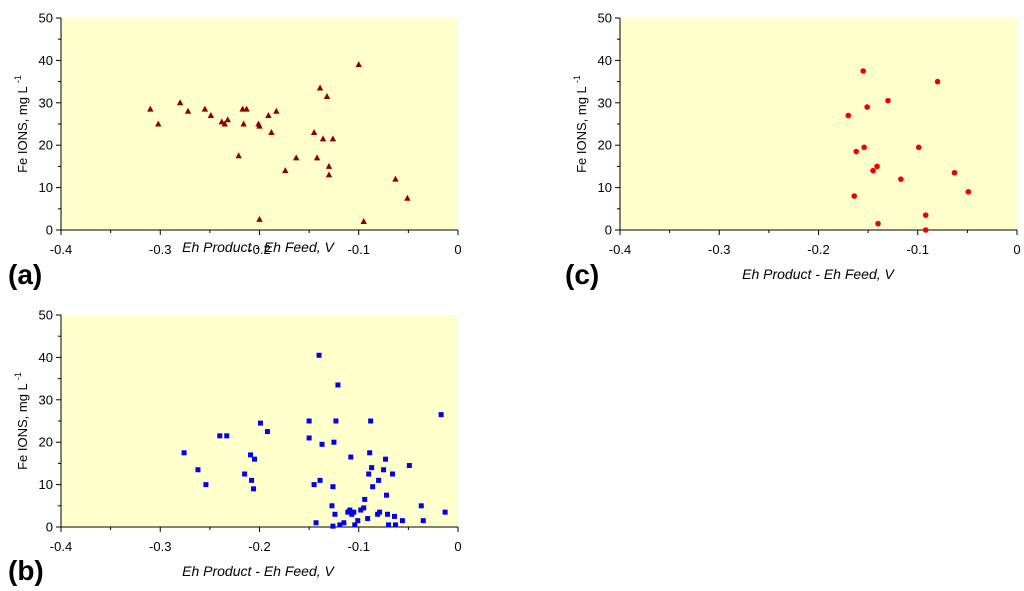 This screenshot has height=591, width=1024. I want to click on panel-label: (b), so click(26, 570).